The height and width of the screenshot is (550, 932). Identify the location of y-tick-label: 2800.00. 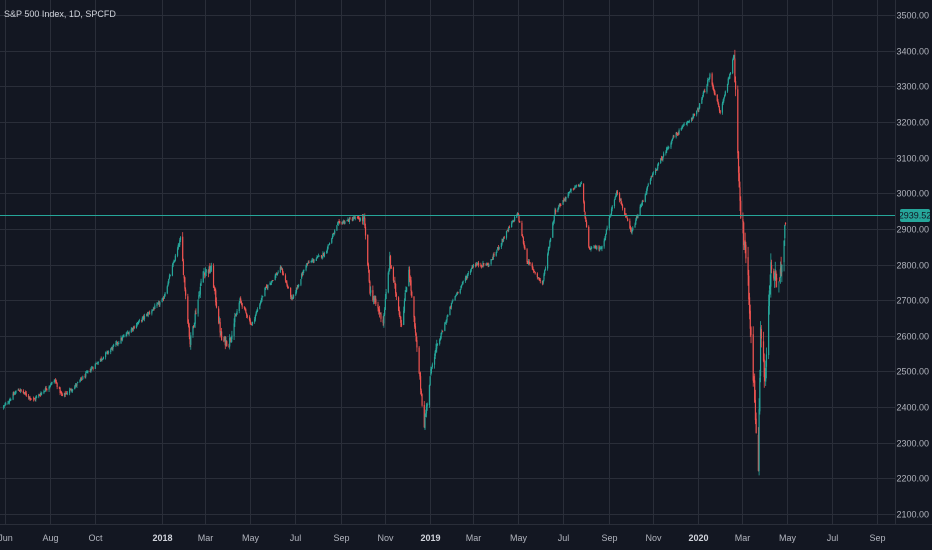
(912, 266).